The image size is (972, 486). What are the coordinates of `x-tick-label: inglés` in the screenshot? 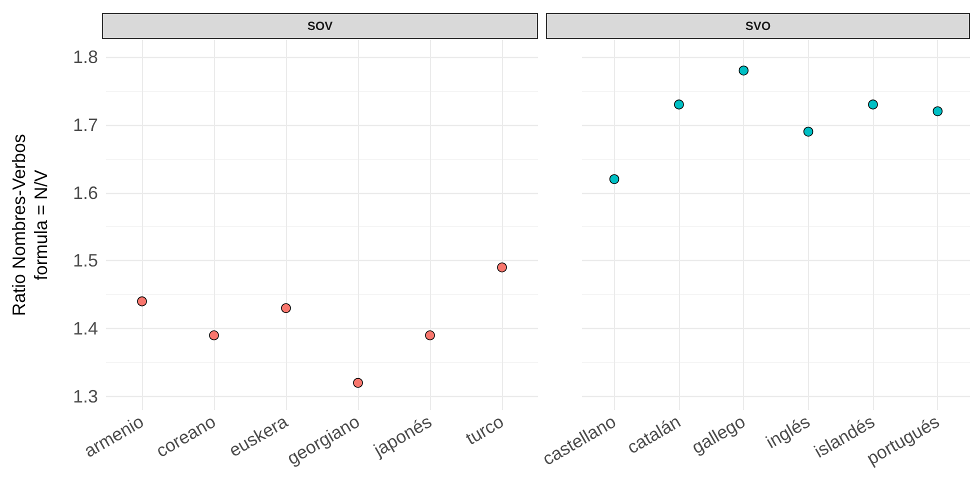 It's located at (788, 431).